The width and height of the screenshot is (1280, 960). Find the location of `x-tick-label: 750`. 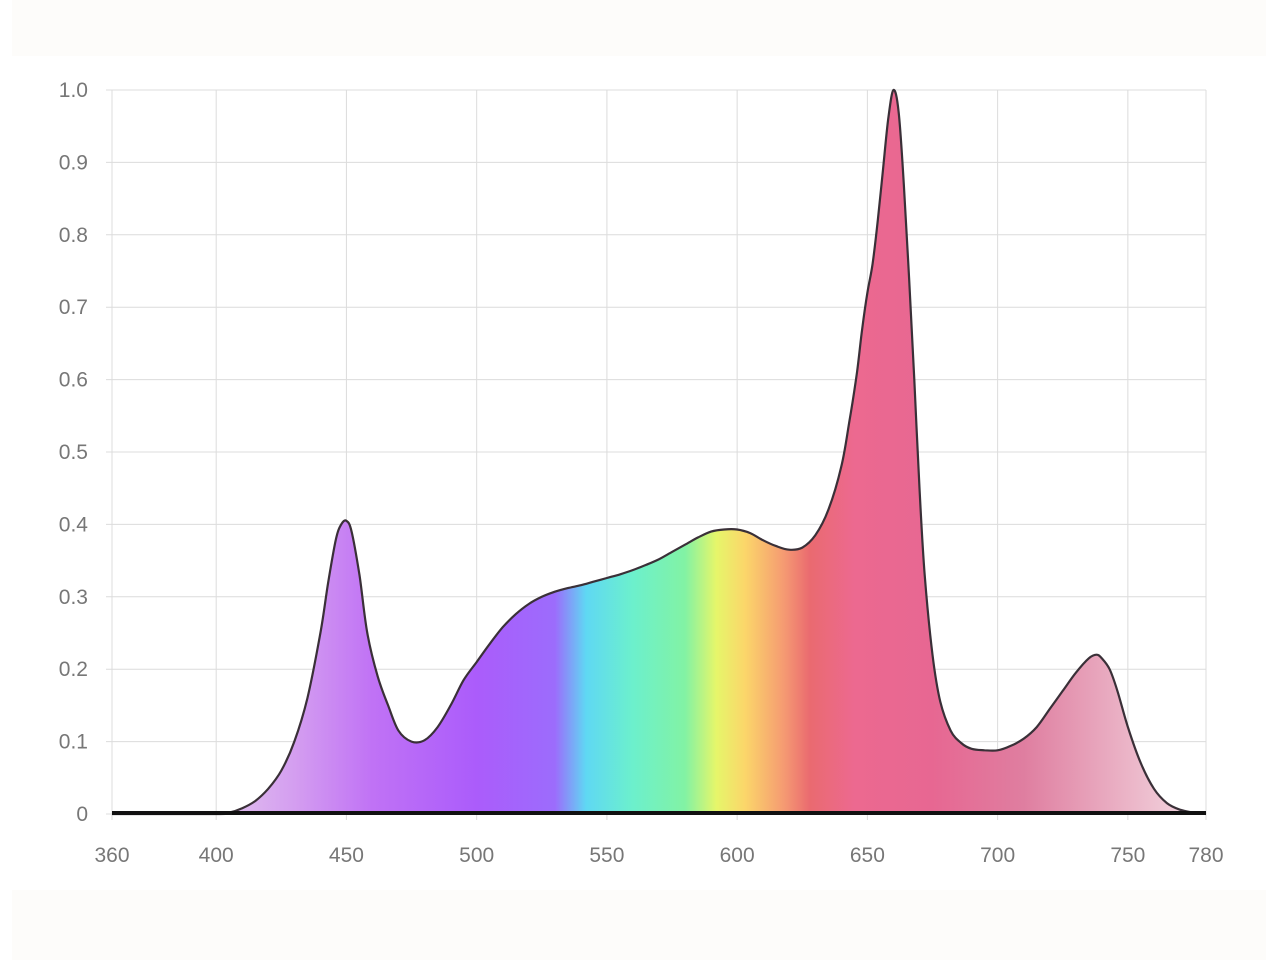

x-tick-label: 750 is located at coordinates (1127, 855).